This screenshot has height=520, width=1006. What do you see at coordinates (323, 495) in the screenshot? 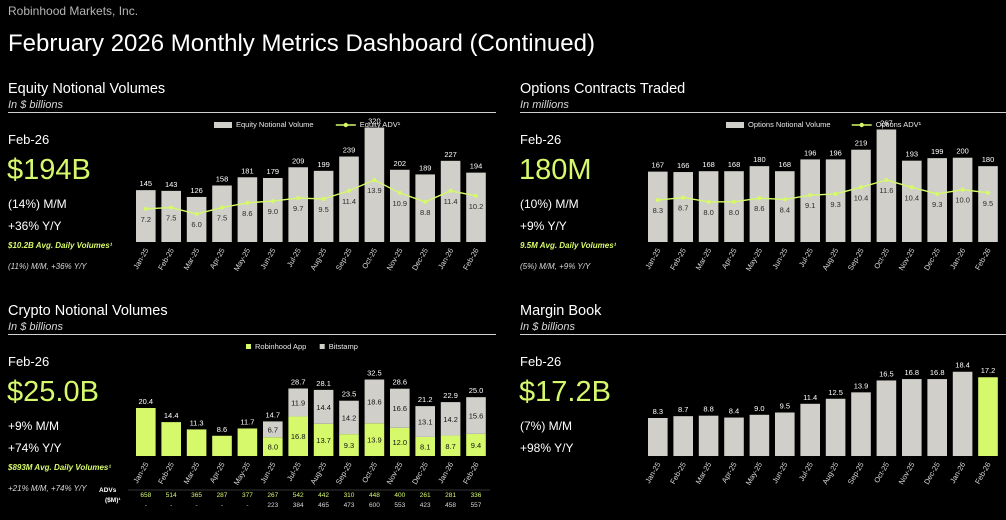
I see `adv-robinhood-value: 442` at bounding box center [323, 495].